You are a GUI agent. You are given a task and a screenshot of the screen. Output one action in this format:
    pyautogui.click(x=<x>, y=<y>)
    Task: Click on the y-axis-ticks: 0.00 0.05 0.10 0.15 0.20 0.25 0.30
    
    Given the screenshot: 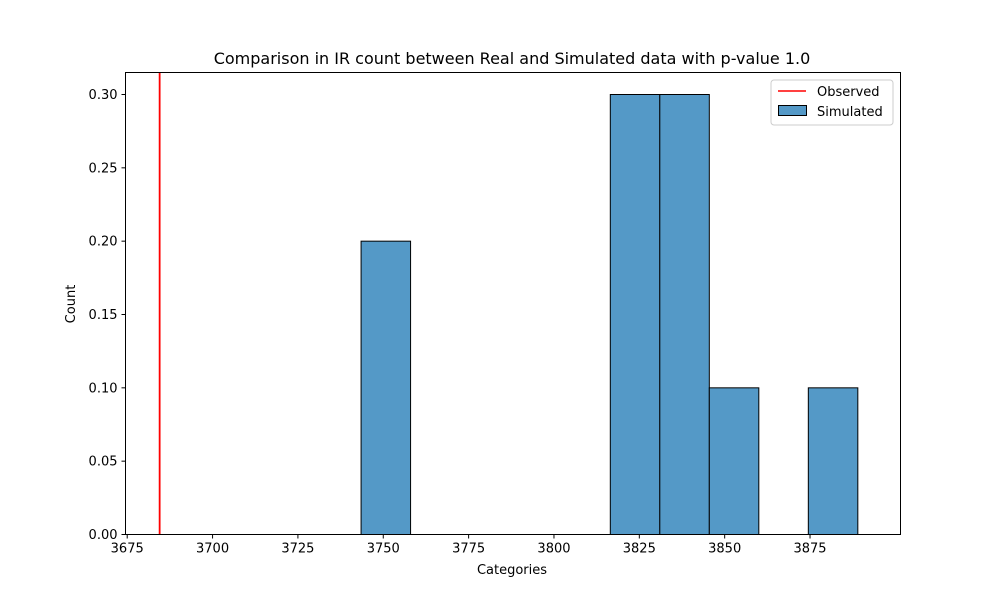 What is the action you would take?
    pyautogui.click(x=107, y=315)
    